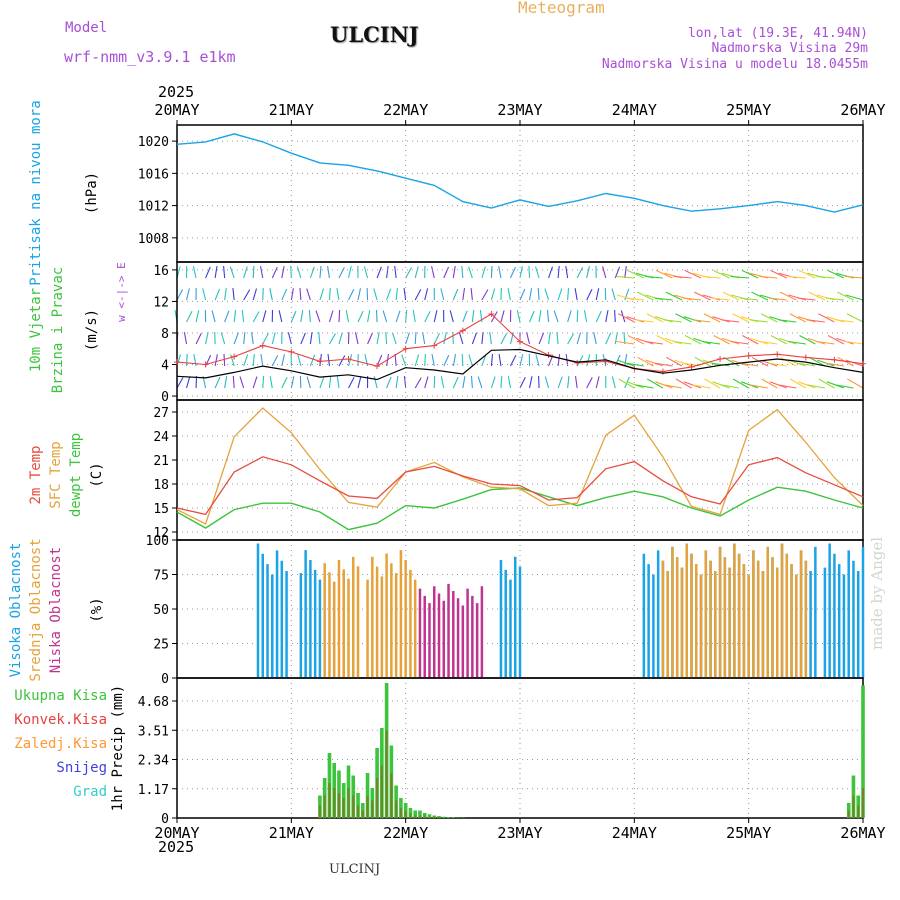  What do you see at coordinates (355, 869) in the screenshot?
I see `footer-station: ULCINJ` at bounding box center [355, 869].